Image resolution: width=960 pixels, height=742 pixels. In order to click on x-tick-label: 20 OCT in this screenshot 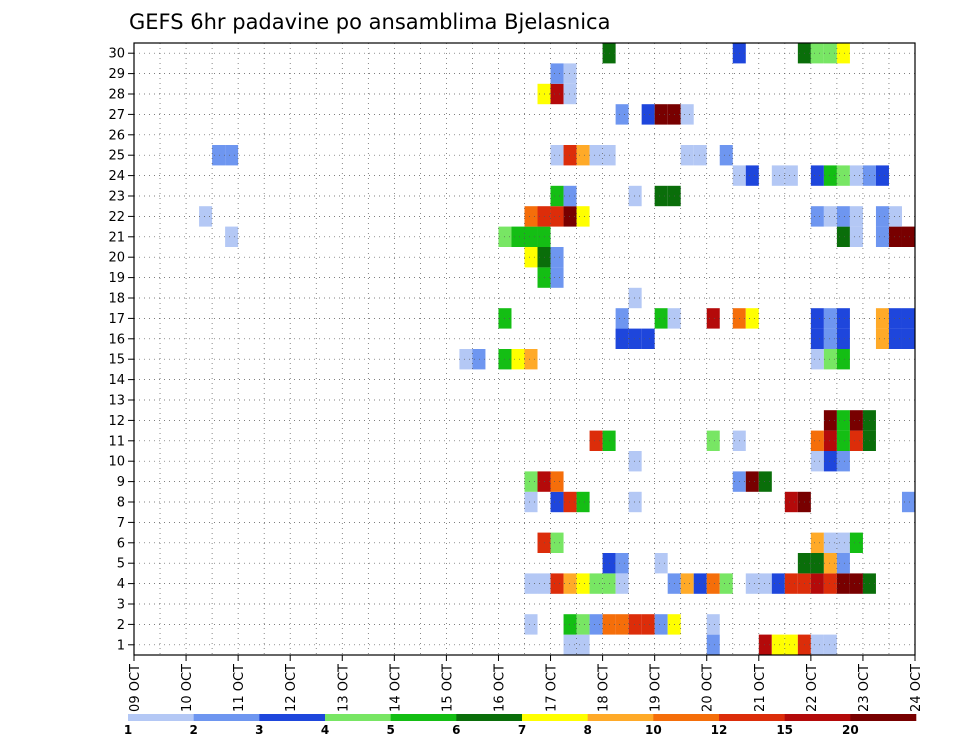, I will do `click(708, 688)`.